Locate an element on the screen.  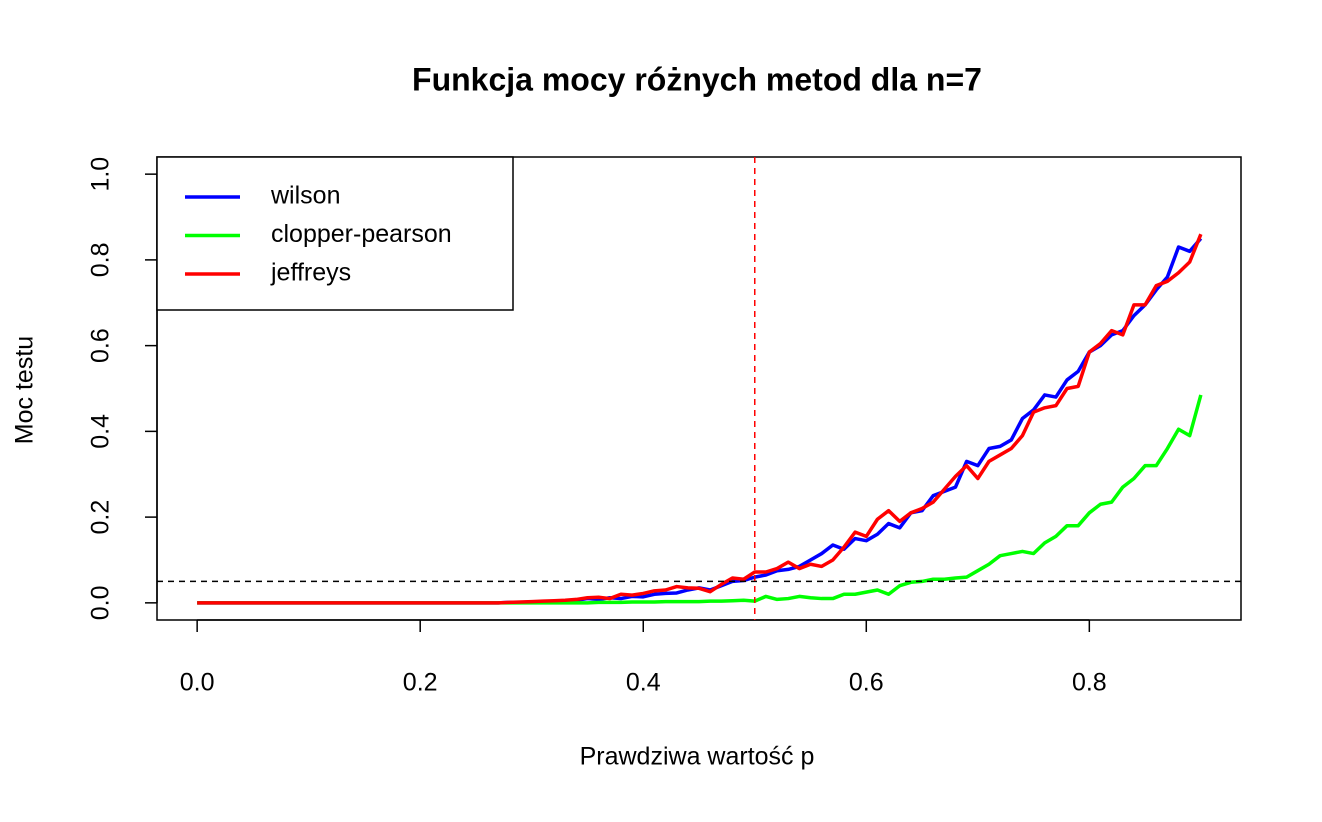
legend-label: clopper-pearson is located at coordinates (361, 234).